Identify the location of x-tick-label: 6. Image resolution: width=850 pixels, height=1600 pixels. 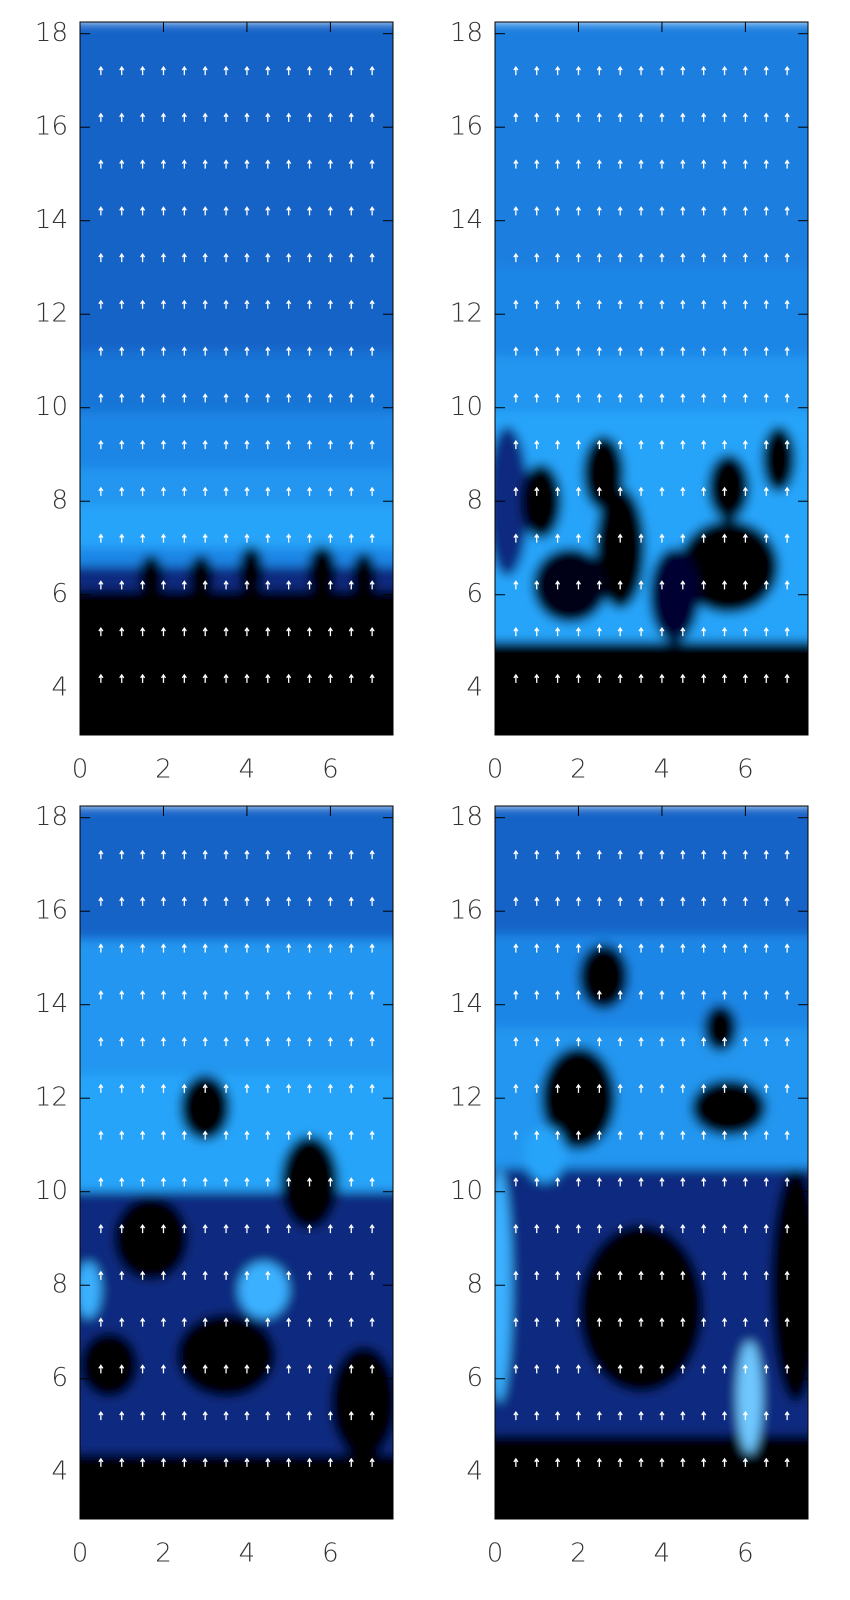
(330, 1554).